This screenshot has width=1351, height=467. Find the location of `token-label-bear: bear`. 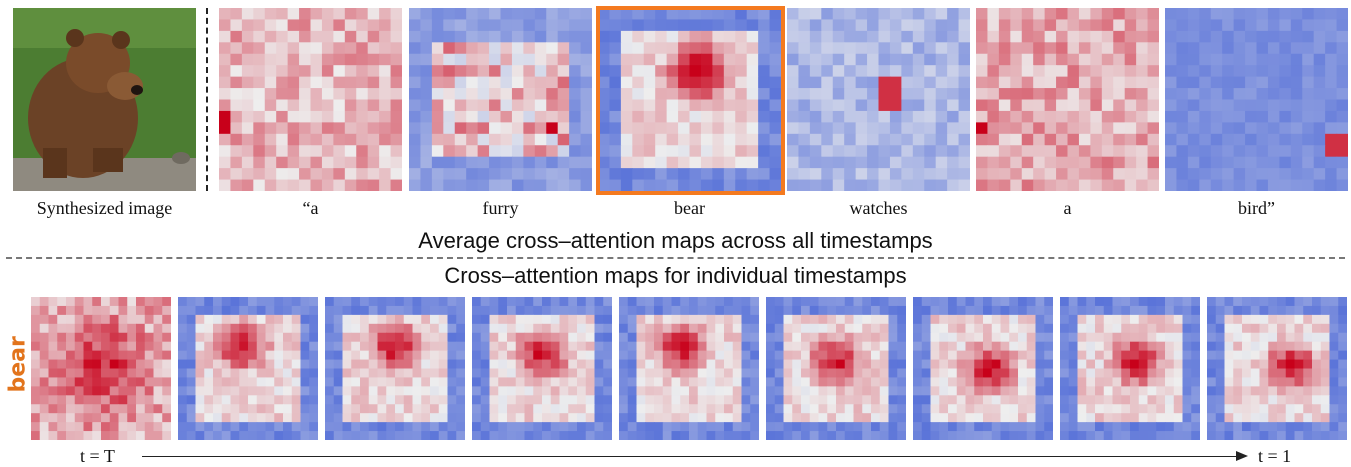

token-label-bear: bear is located at coordinates (689, 208).